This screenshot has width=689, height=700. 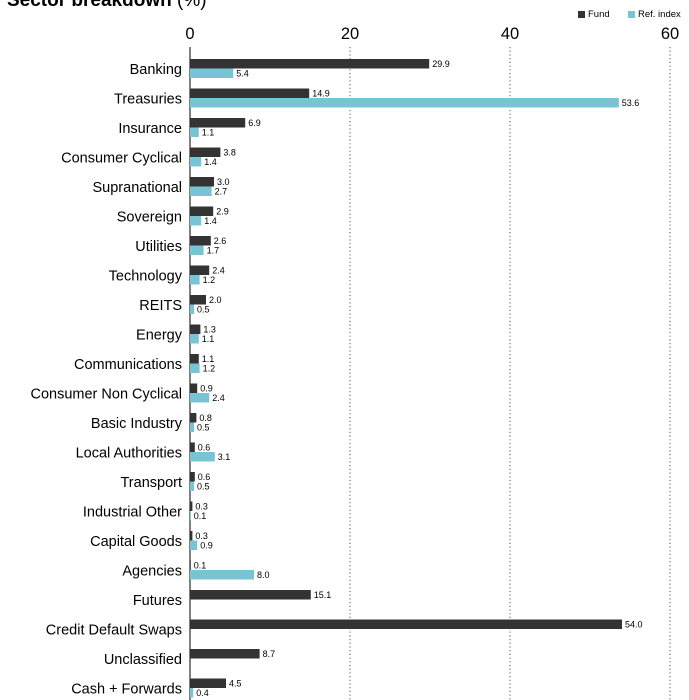 What do you see at coordinates (213, 251) in the screenshot?
I see `data-label-ref-index: 1.7` at bounding box center [213, 251].